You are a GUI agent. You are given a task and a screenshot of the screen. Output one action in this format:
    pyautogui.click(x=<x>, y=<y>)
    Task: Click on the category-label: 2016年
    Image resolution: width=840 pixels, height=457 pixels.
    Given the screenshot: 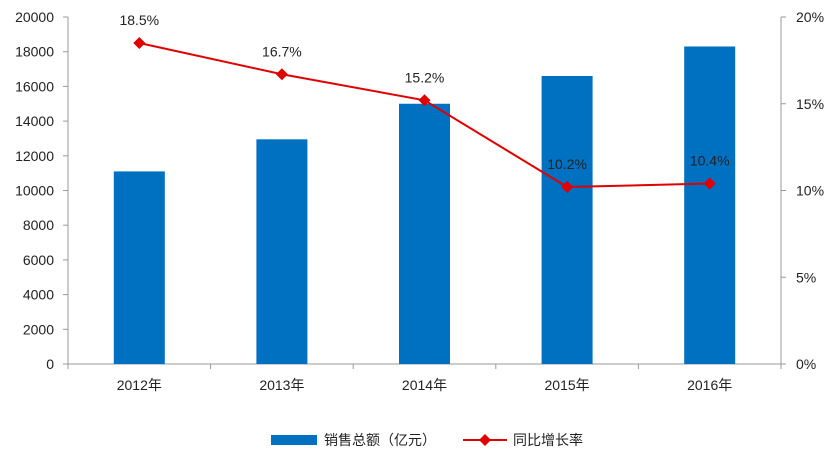 What is the action you would take?
    pyautogui.click(x=709, y=385)
    